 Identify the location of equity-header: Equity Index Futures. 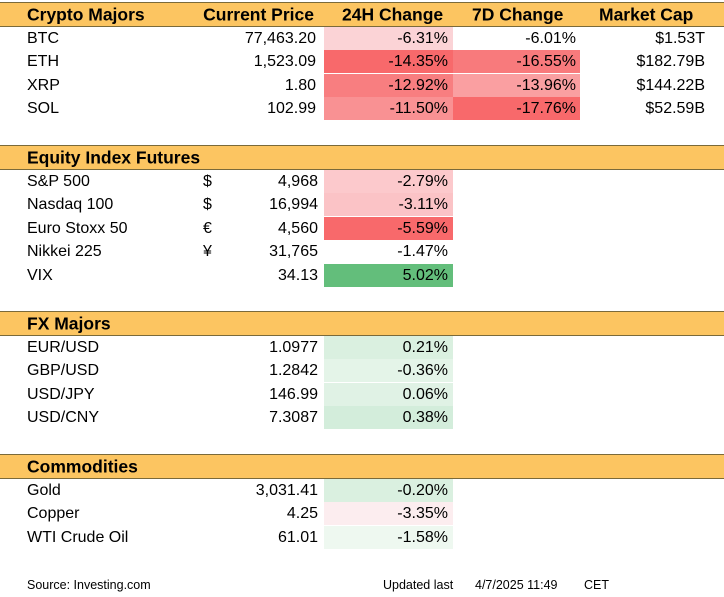
(362, 157).